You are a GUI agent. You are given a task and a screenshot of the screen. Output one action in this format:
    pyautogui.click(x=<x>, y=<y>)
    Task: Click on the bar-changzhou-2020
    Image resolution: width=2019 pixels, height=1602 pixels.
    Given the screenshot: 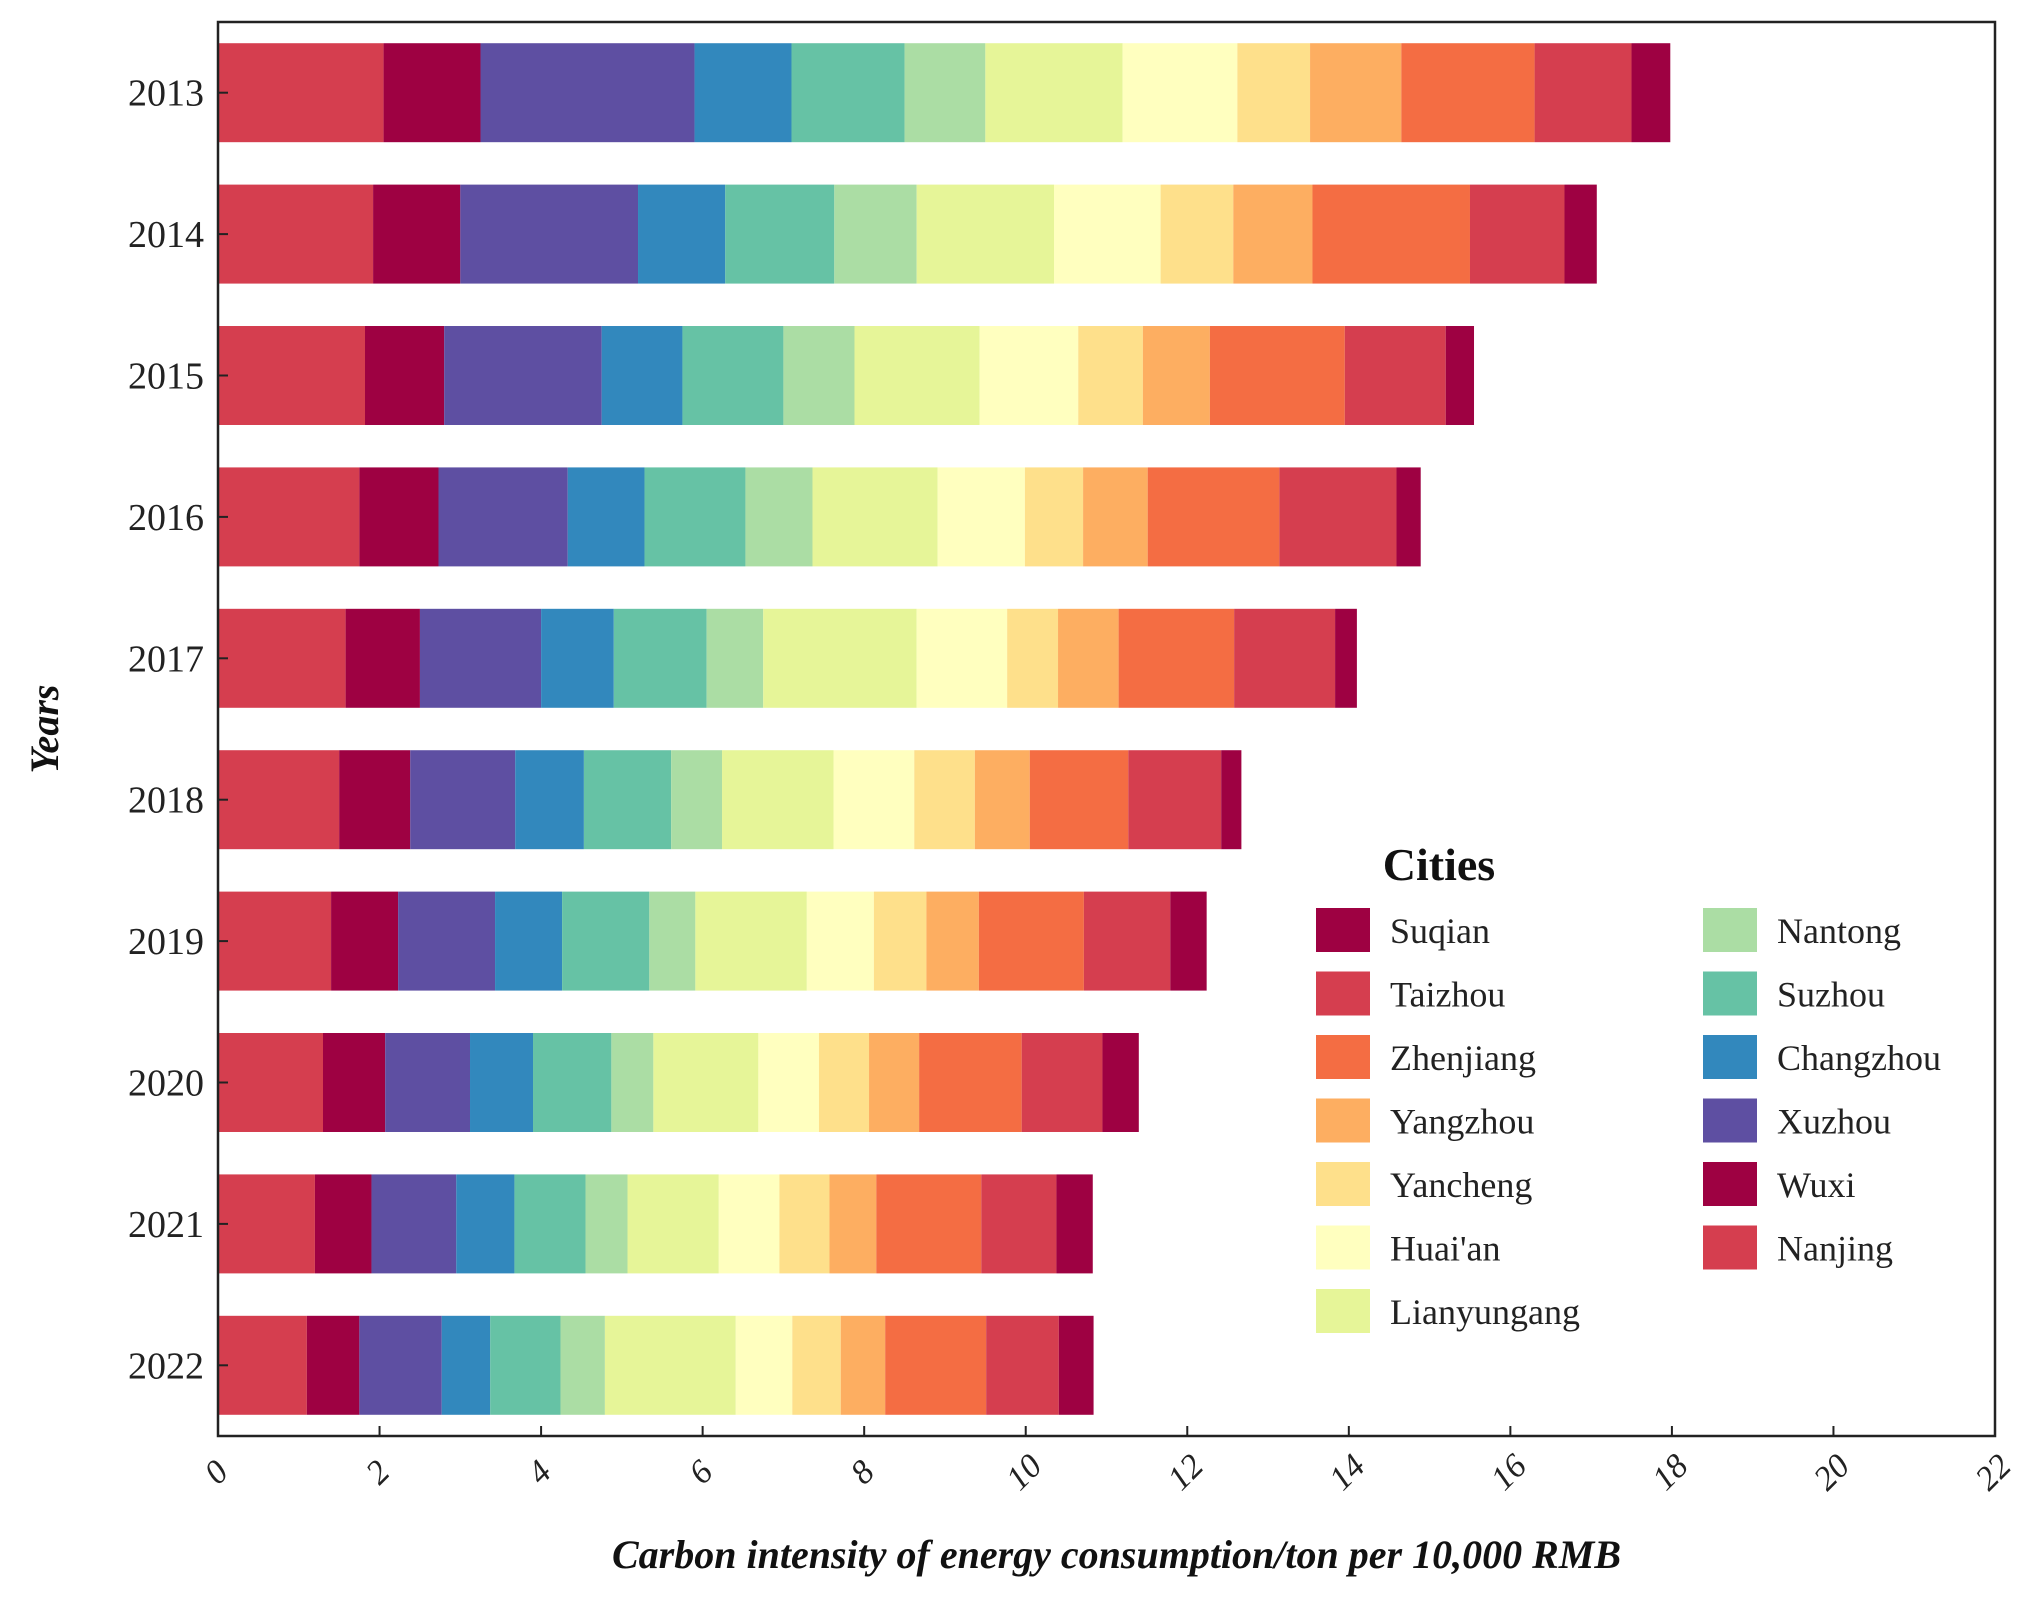 What is the action you would take?
    pyautogui.click(x=502, y=1082)
    